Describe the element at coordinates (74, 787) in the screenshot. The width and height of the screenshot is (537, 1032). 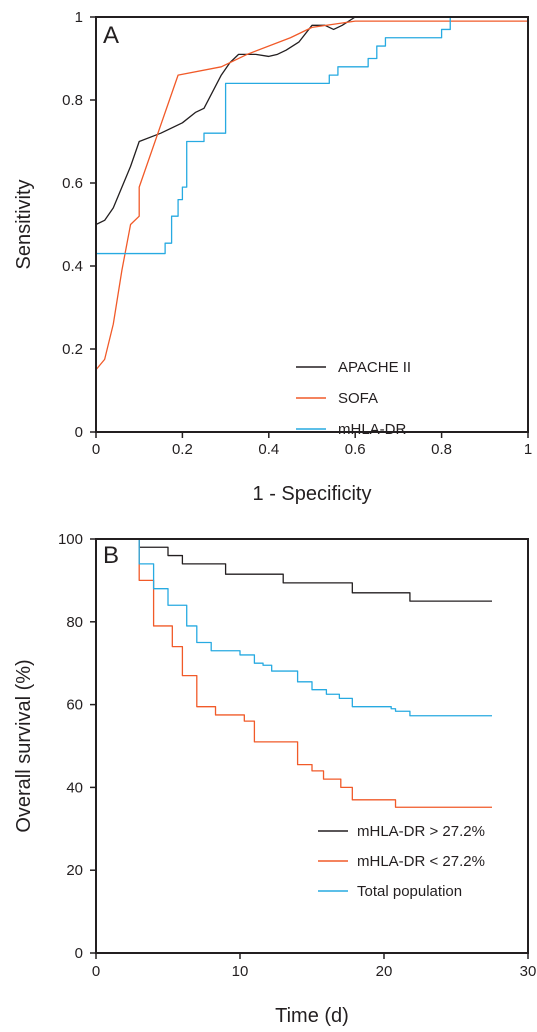
I see `chart-b-y-tick-label: 40` at that location.